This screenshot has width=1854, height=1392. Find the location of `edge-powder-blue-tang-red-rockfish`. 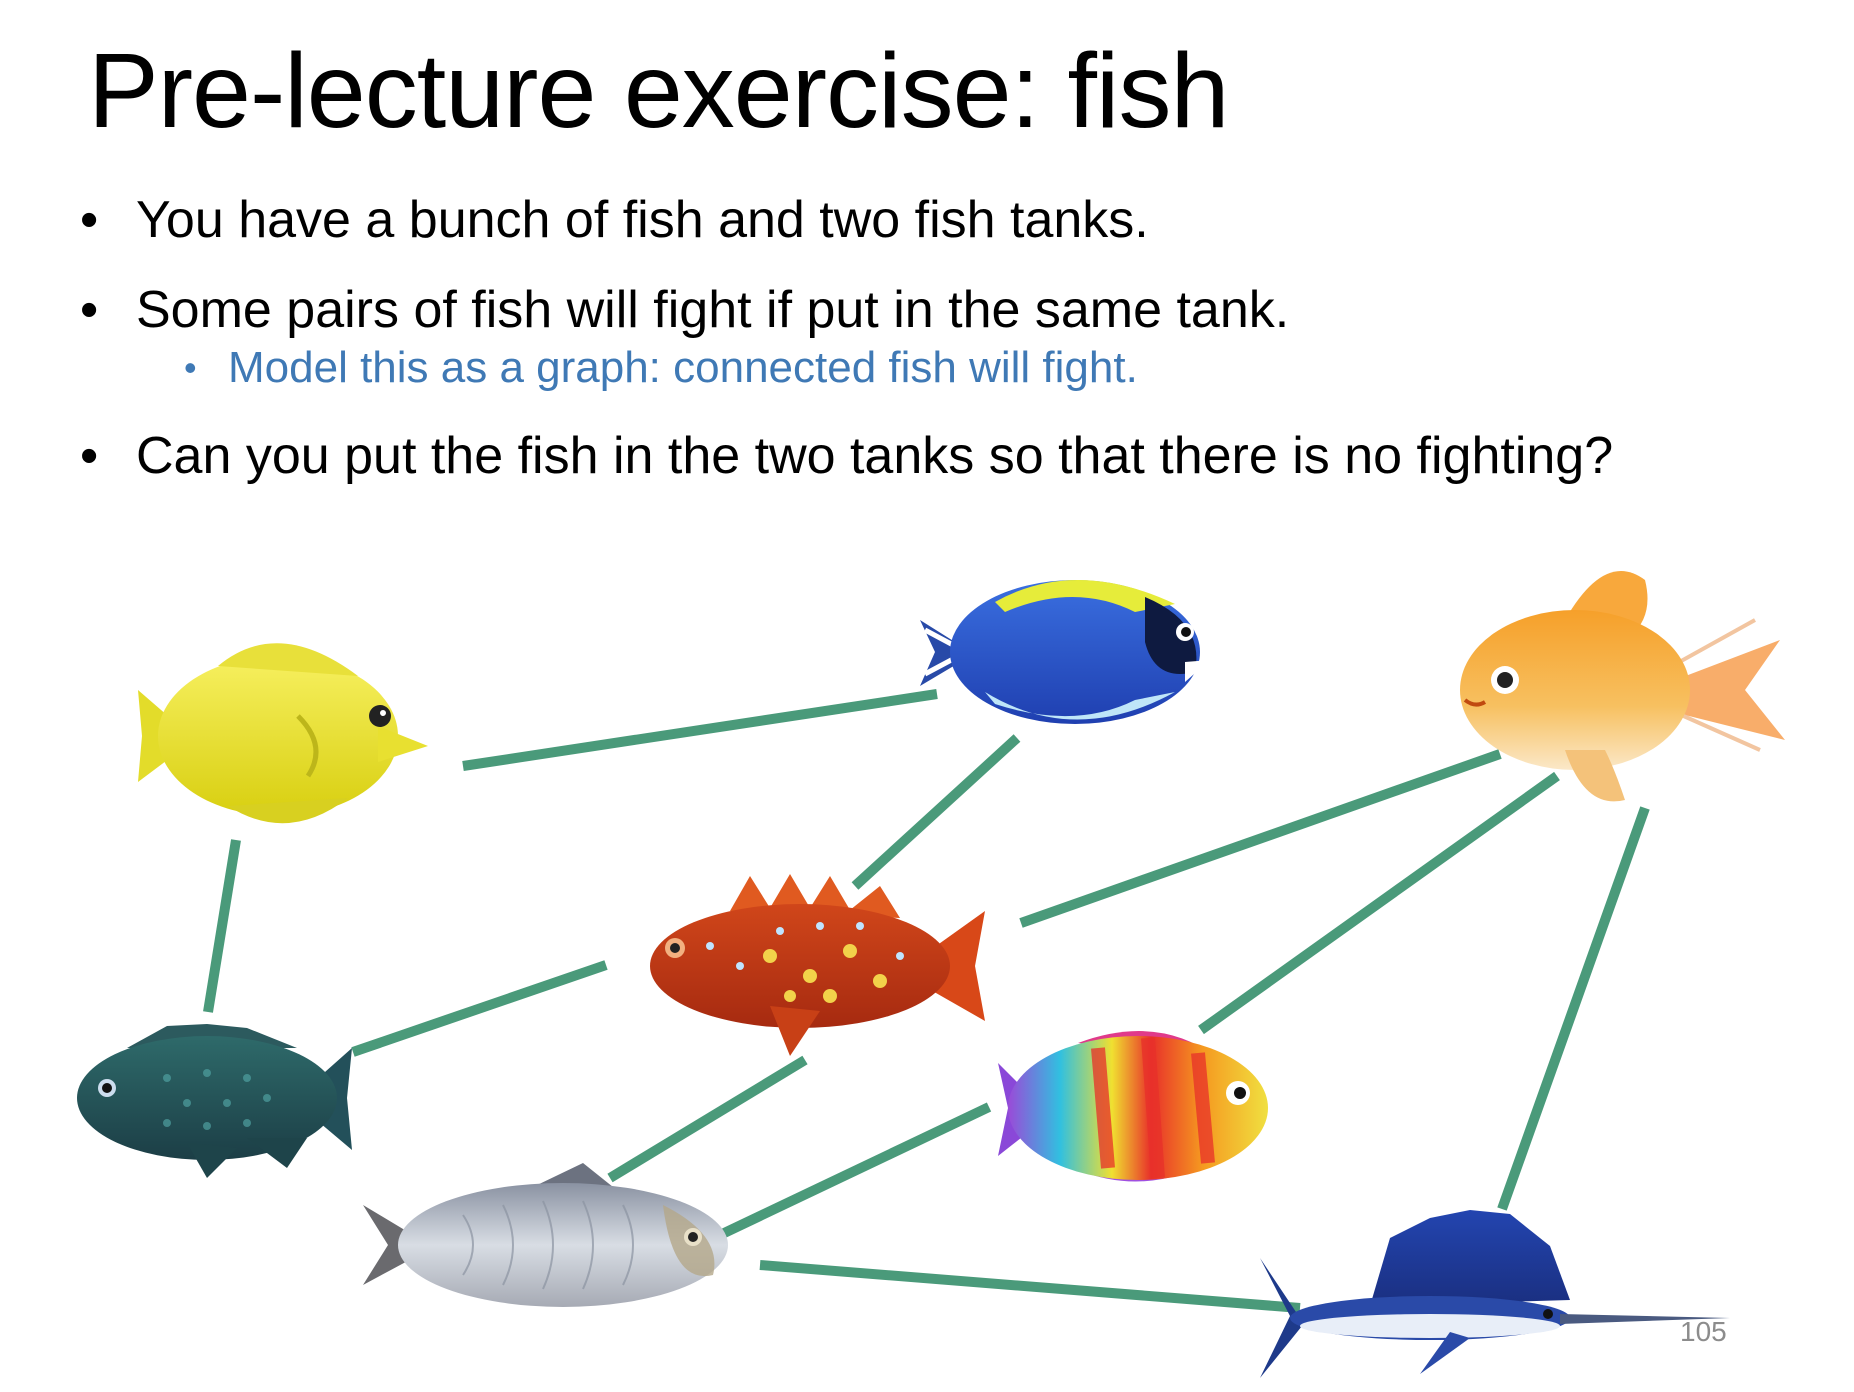

edge-powder-blue-tang-red-rockfish is located at coordinates (936, 812).